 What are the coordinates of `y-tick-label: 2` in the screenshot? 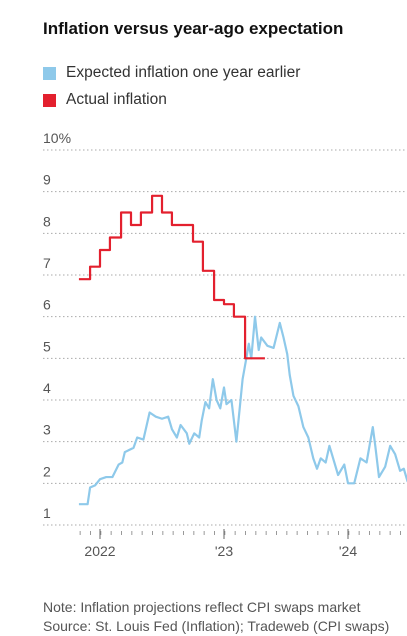 It's located at (47, 471).